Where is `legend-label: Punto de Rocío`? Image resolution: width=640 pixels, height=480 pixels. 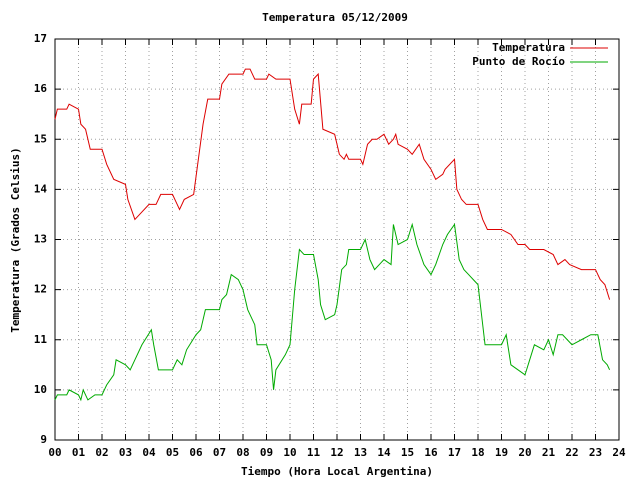
legend-label: Punto de Rocío is located at coordinates (518, 61).